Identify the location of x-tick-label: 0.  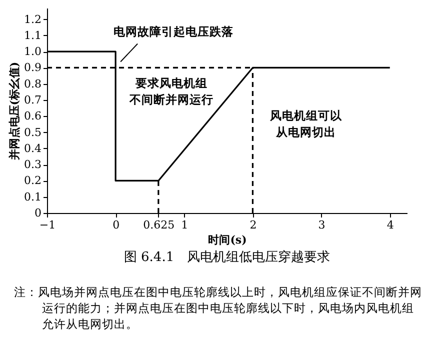
(116, 225).